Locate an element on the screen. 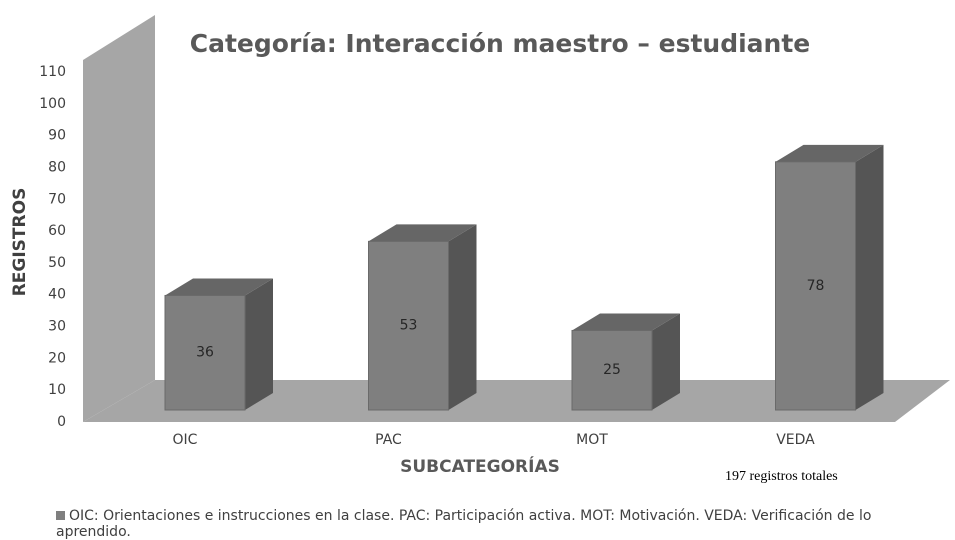 This screenshot has width=955, height=540. y-tick-label: 110 is located at coordinates (52, 72).